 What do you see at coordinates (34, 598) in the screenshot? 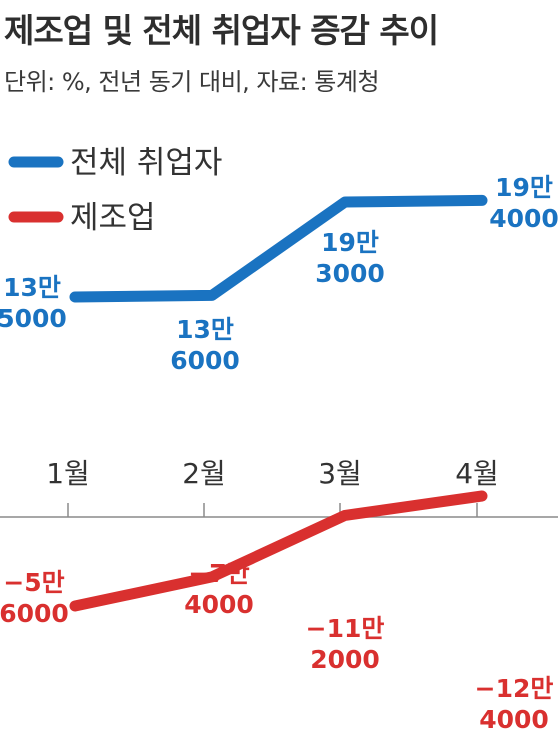
I see `data-label-manufacturing: −5만 6000` at bounding box center [34, 598].